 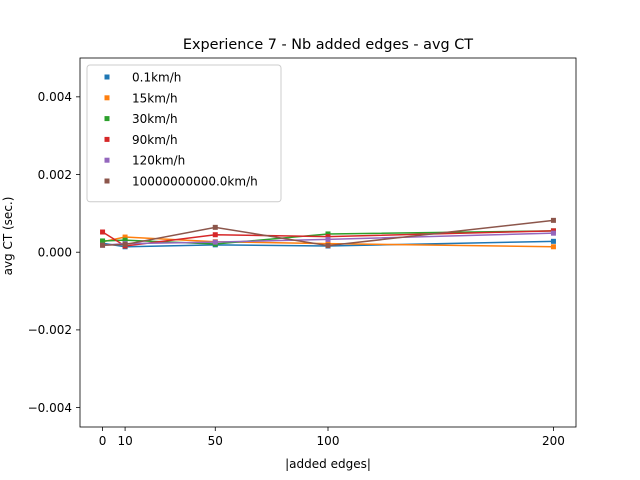 What do you see at coordinates (158, 161) in the screenshot?
I see `legend-label: 120km/h` at bounding box center [158, 161].